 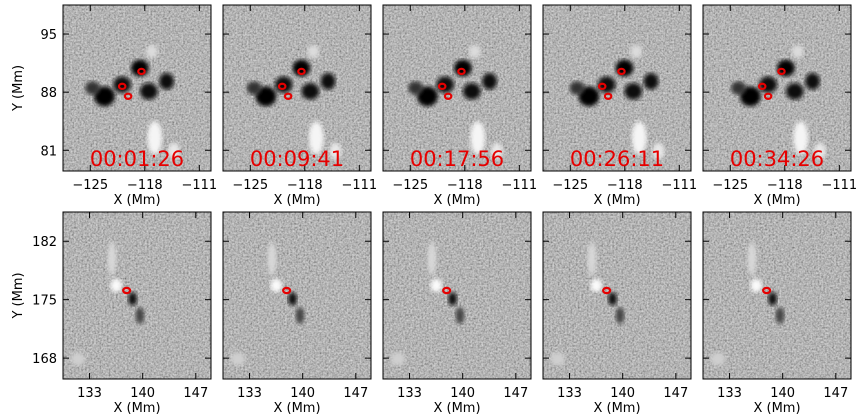 I want to click on magnetogram-panel: −125 −118 −111 X (Mm) 00:17:56, so click(x=459, y=106).